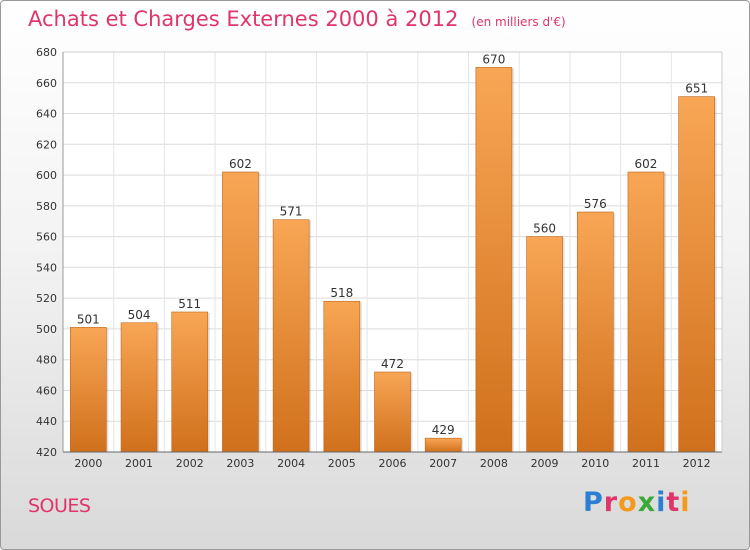 The image size is (750, 550). I want to click on bar-2006, so click(392, 412).